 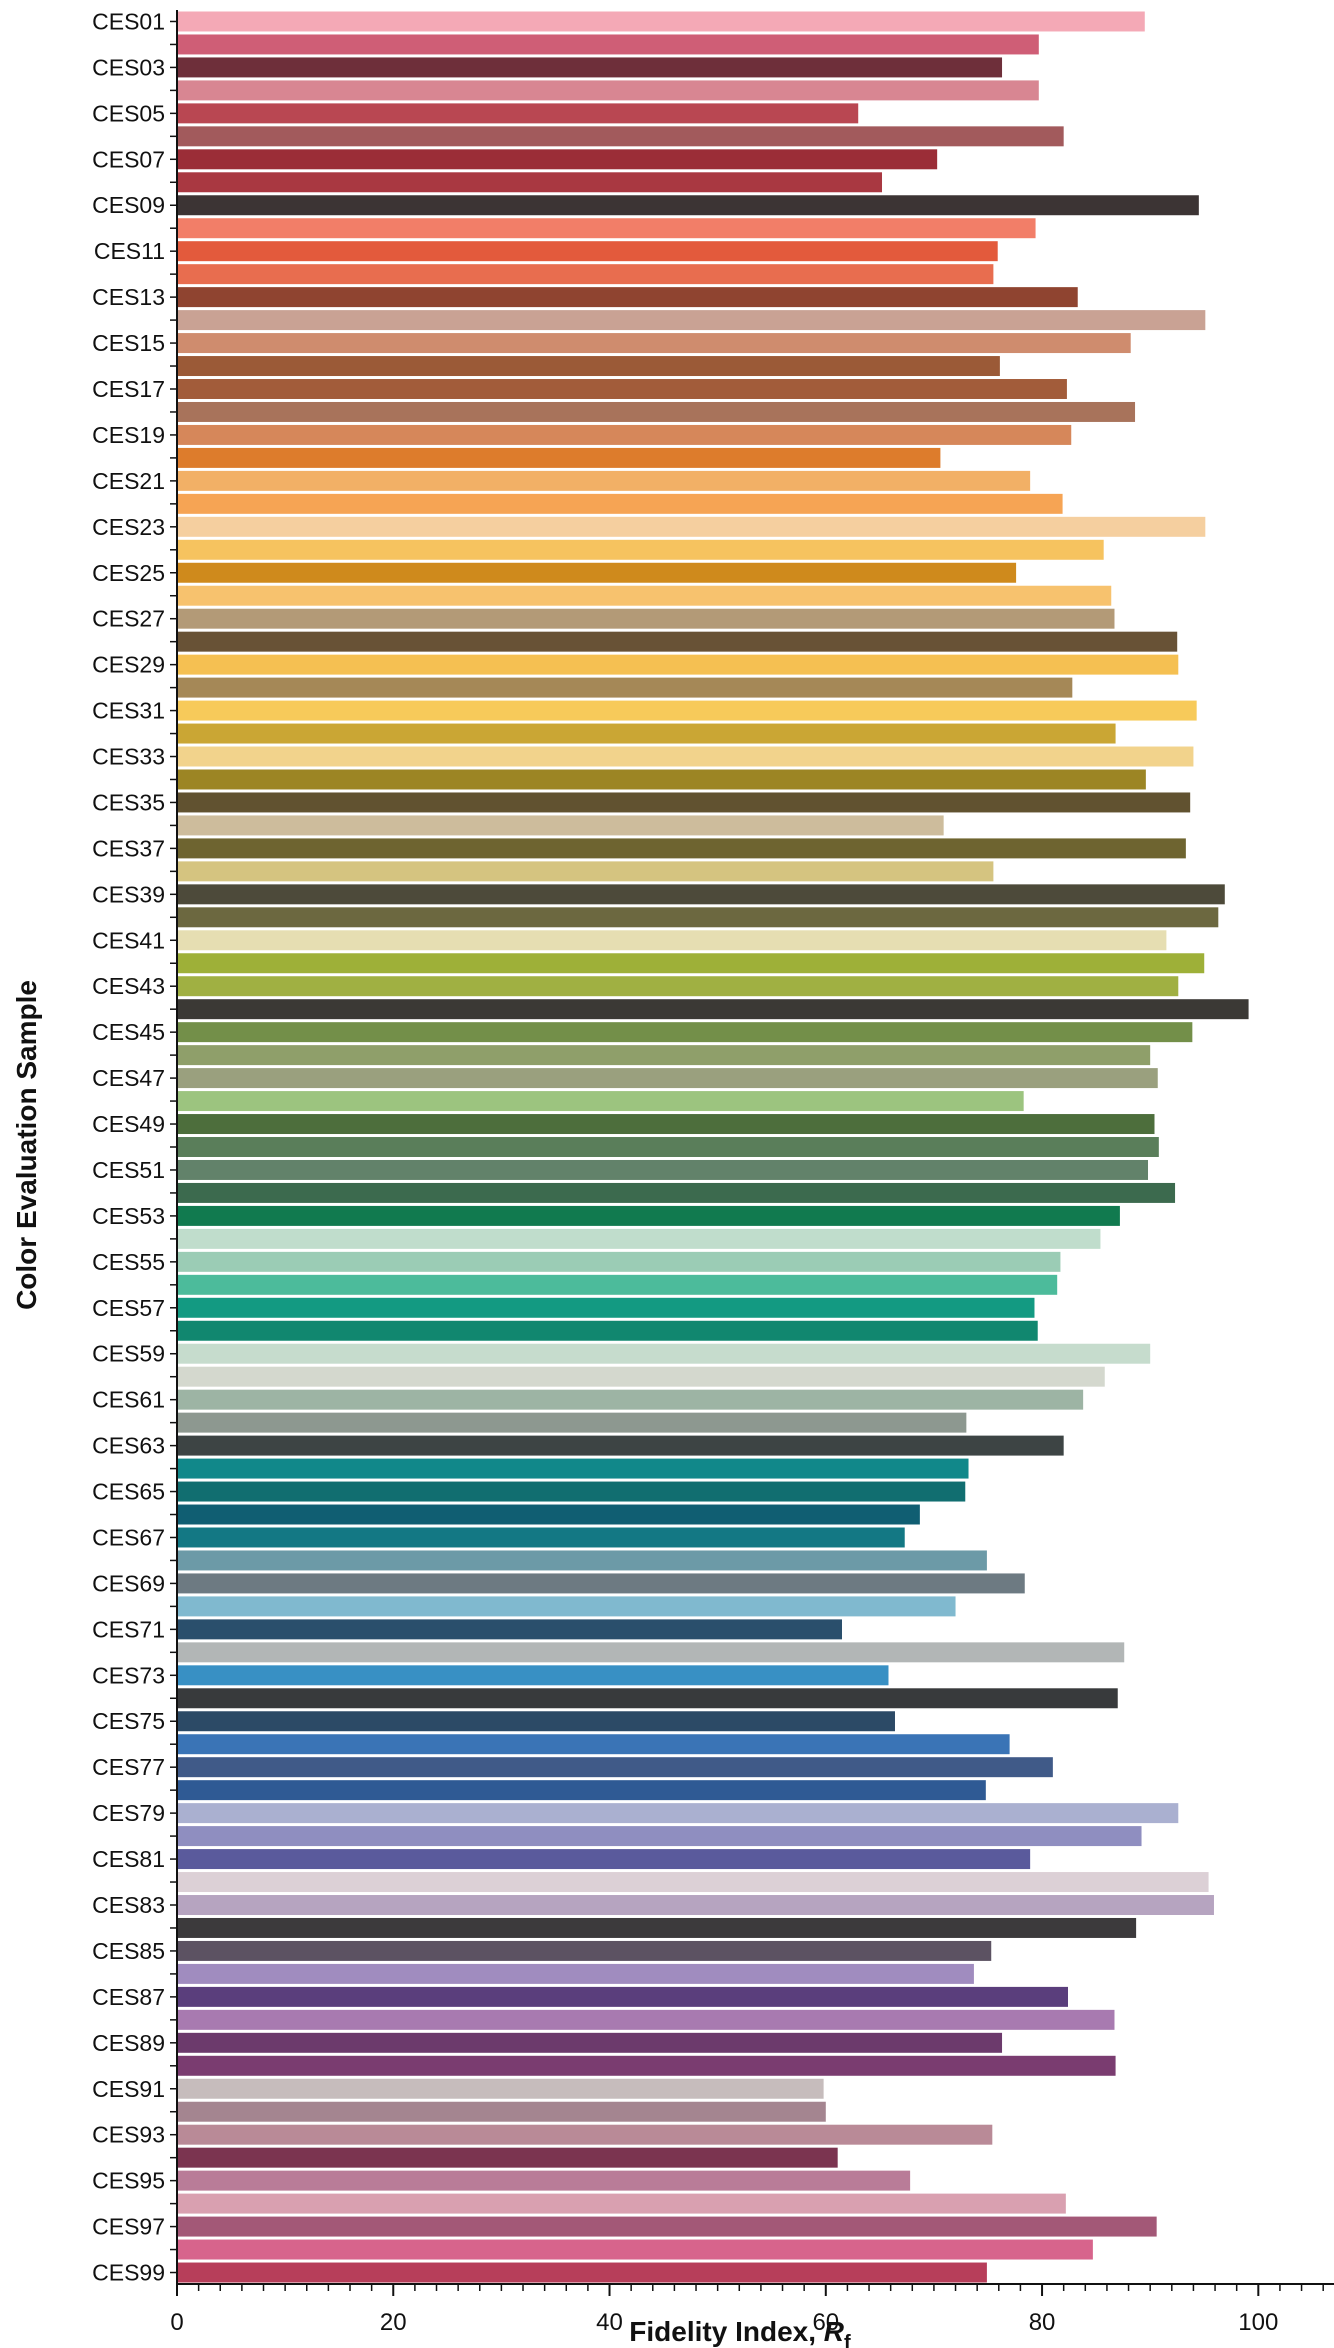 I want to click on bar-ces17, so click(x=622, y=389).